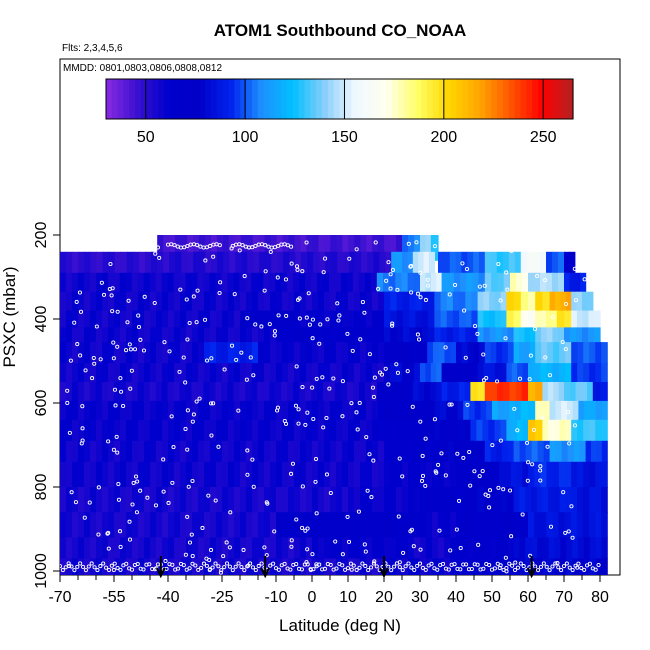  What do you see at coordinates (600, 597) in the screenshot?
I see `x-tick-label: 80` at bounding box center [600, 597].